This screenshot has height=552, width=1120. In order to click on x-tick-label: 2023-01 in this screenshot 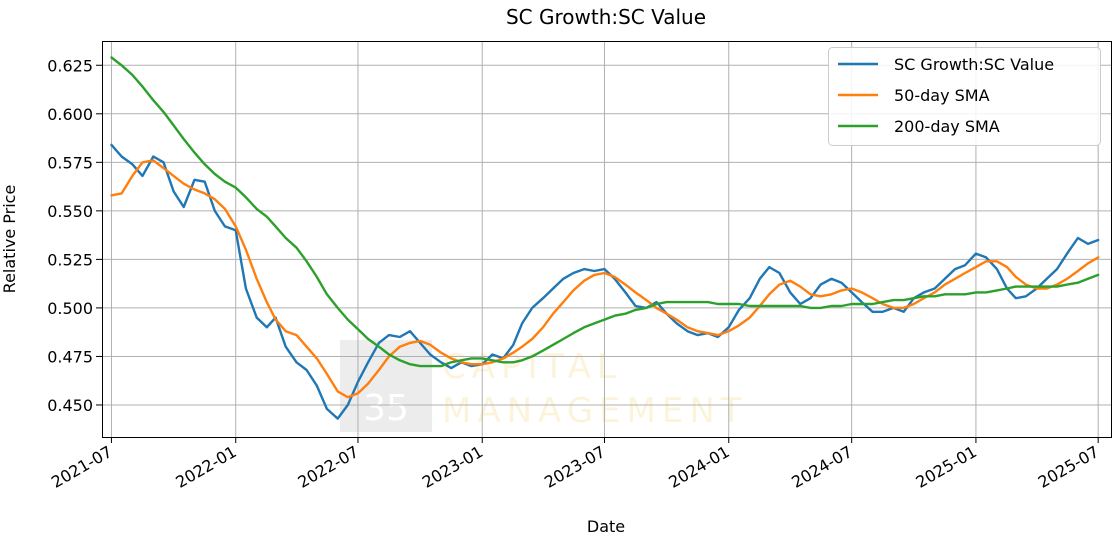, I will do `click(452, 467)`.